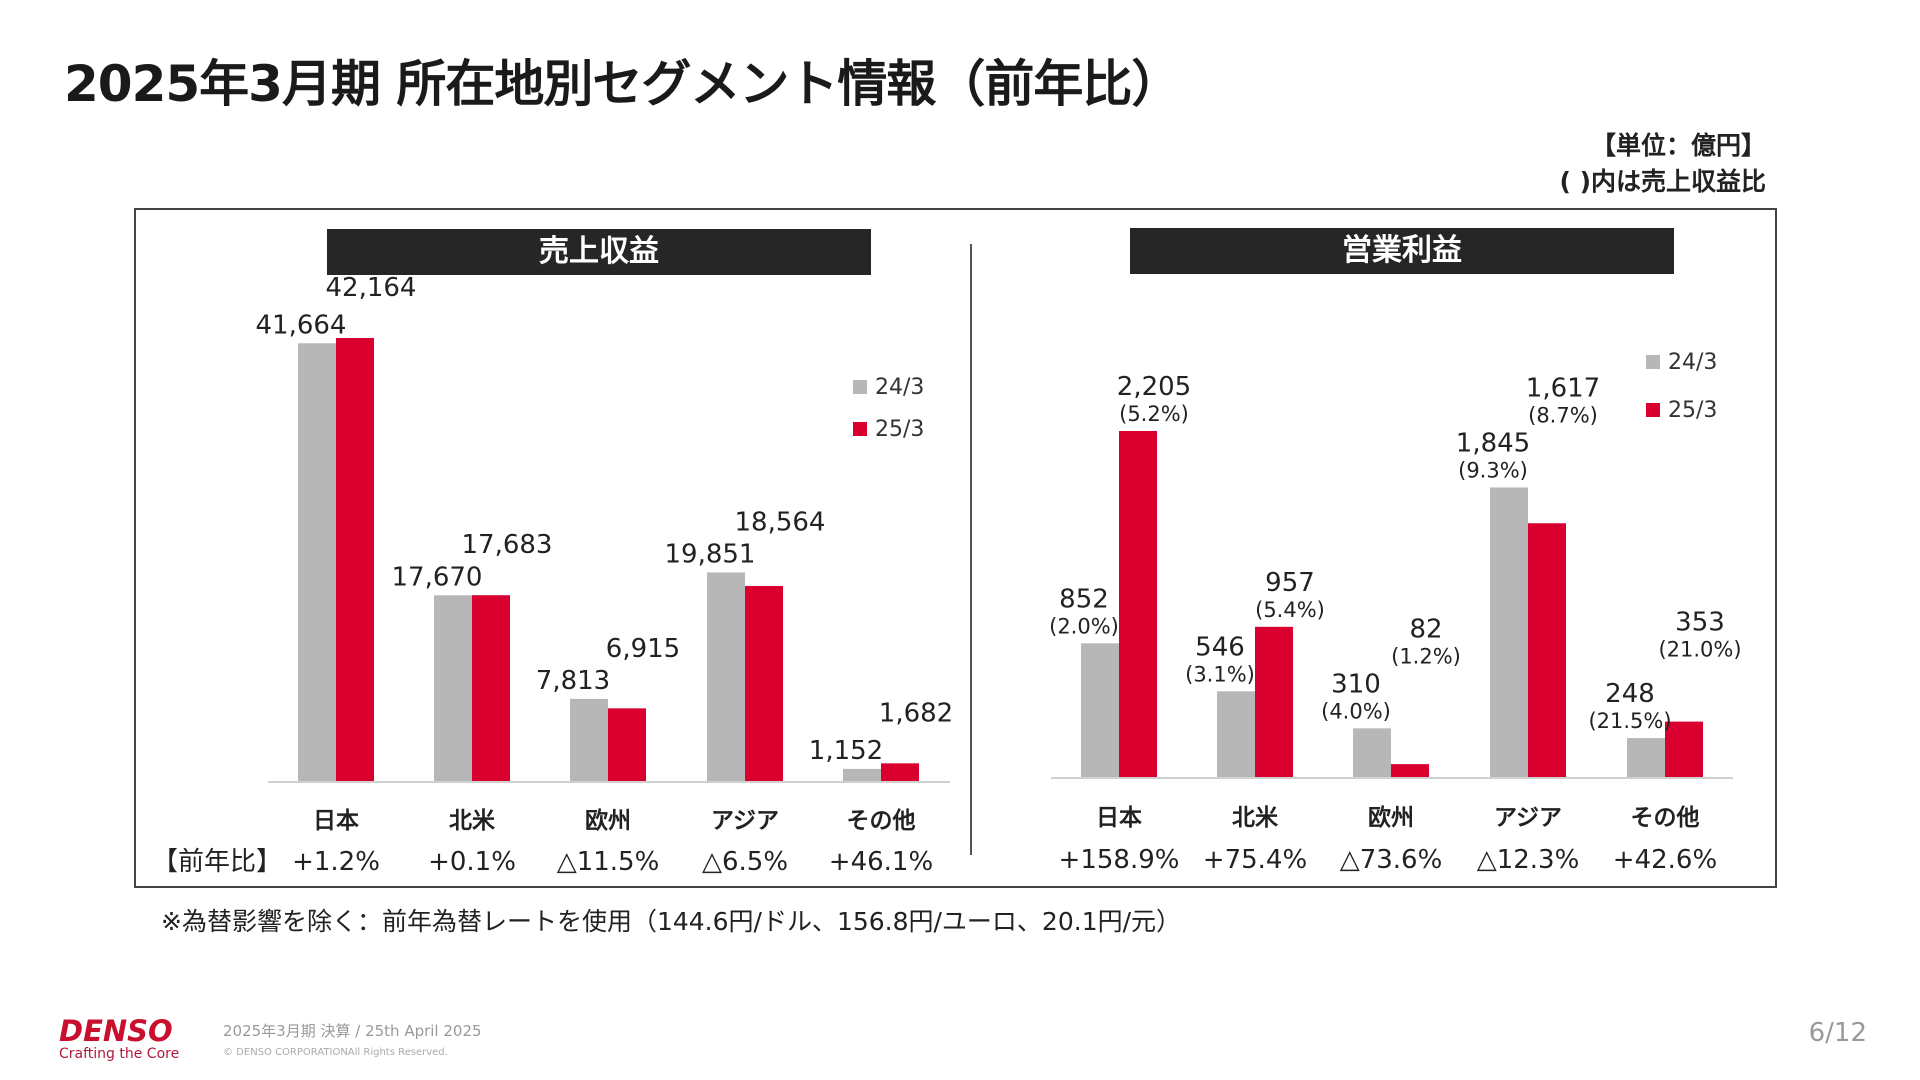 The height and width of the screenshot is (1080, 1920). Describe the element at coordinates (1154, 387) in the screenshot. I see `data-label: 2,205` at that location.